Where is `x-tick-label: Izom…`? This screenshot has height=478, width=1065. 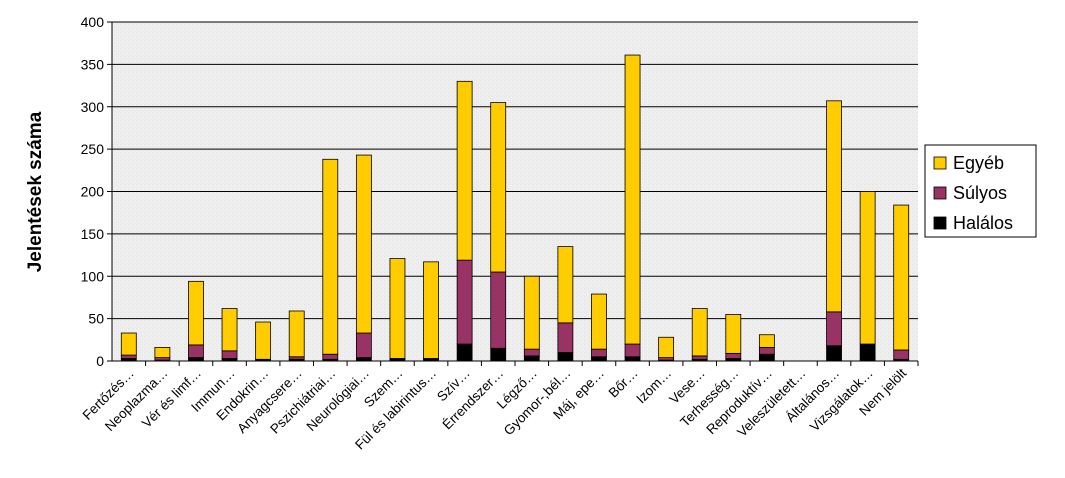
x-tick-label: Izom… is located at coordinates (653, 386).